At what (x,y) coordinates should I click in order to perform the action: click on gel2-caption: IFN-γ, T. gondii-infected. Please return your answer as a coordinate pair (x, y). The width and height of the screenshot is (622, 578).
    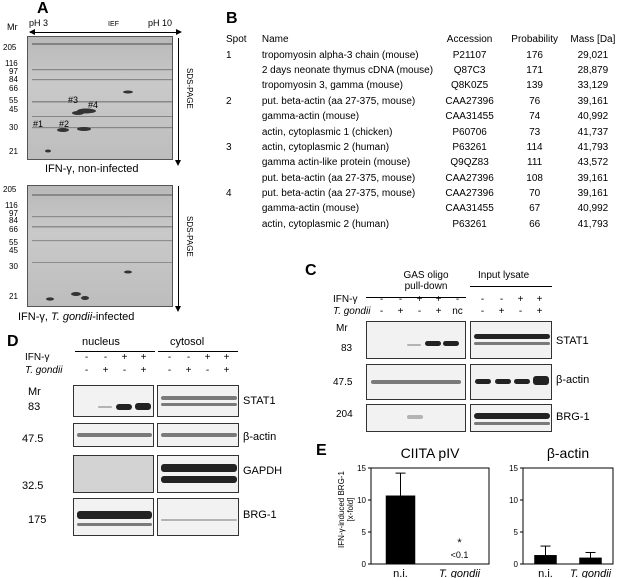
    Looking at the image, I should click on (76, 317).